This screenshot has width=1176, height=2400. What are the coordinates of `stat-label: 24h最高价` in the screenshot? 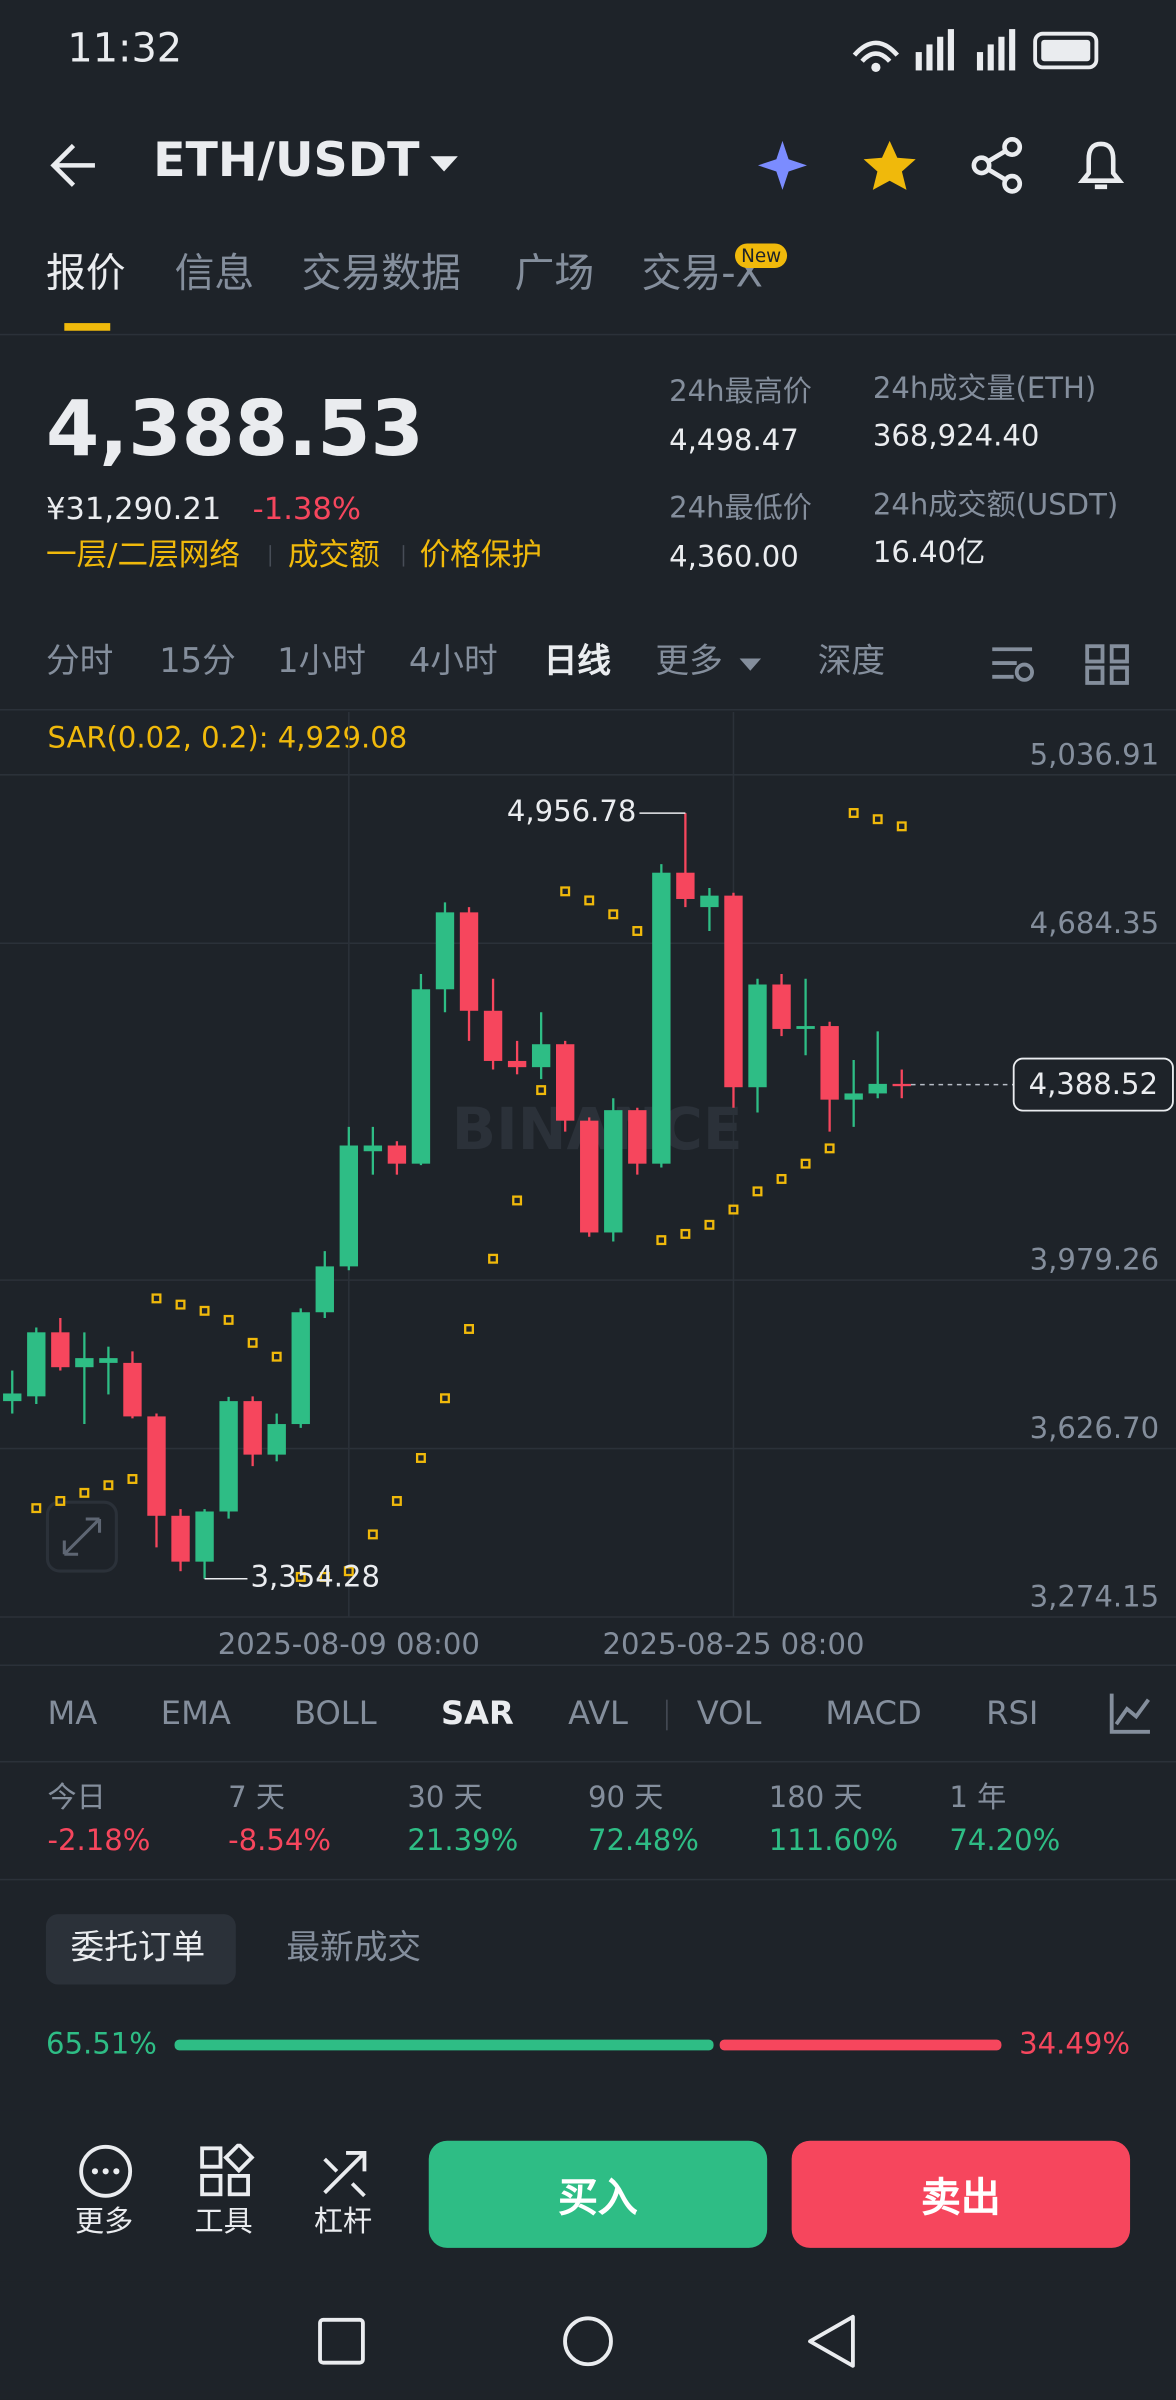 It's located at (740, 392).